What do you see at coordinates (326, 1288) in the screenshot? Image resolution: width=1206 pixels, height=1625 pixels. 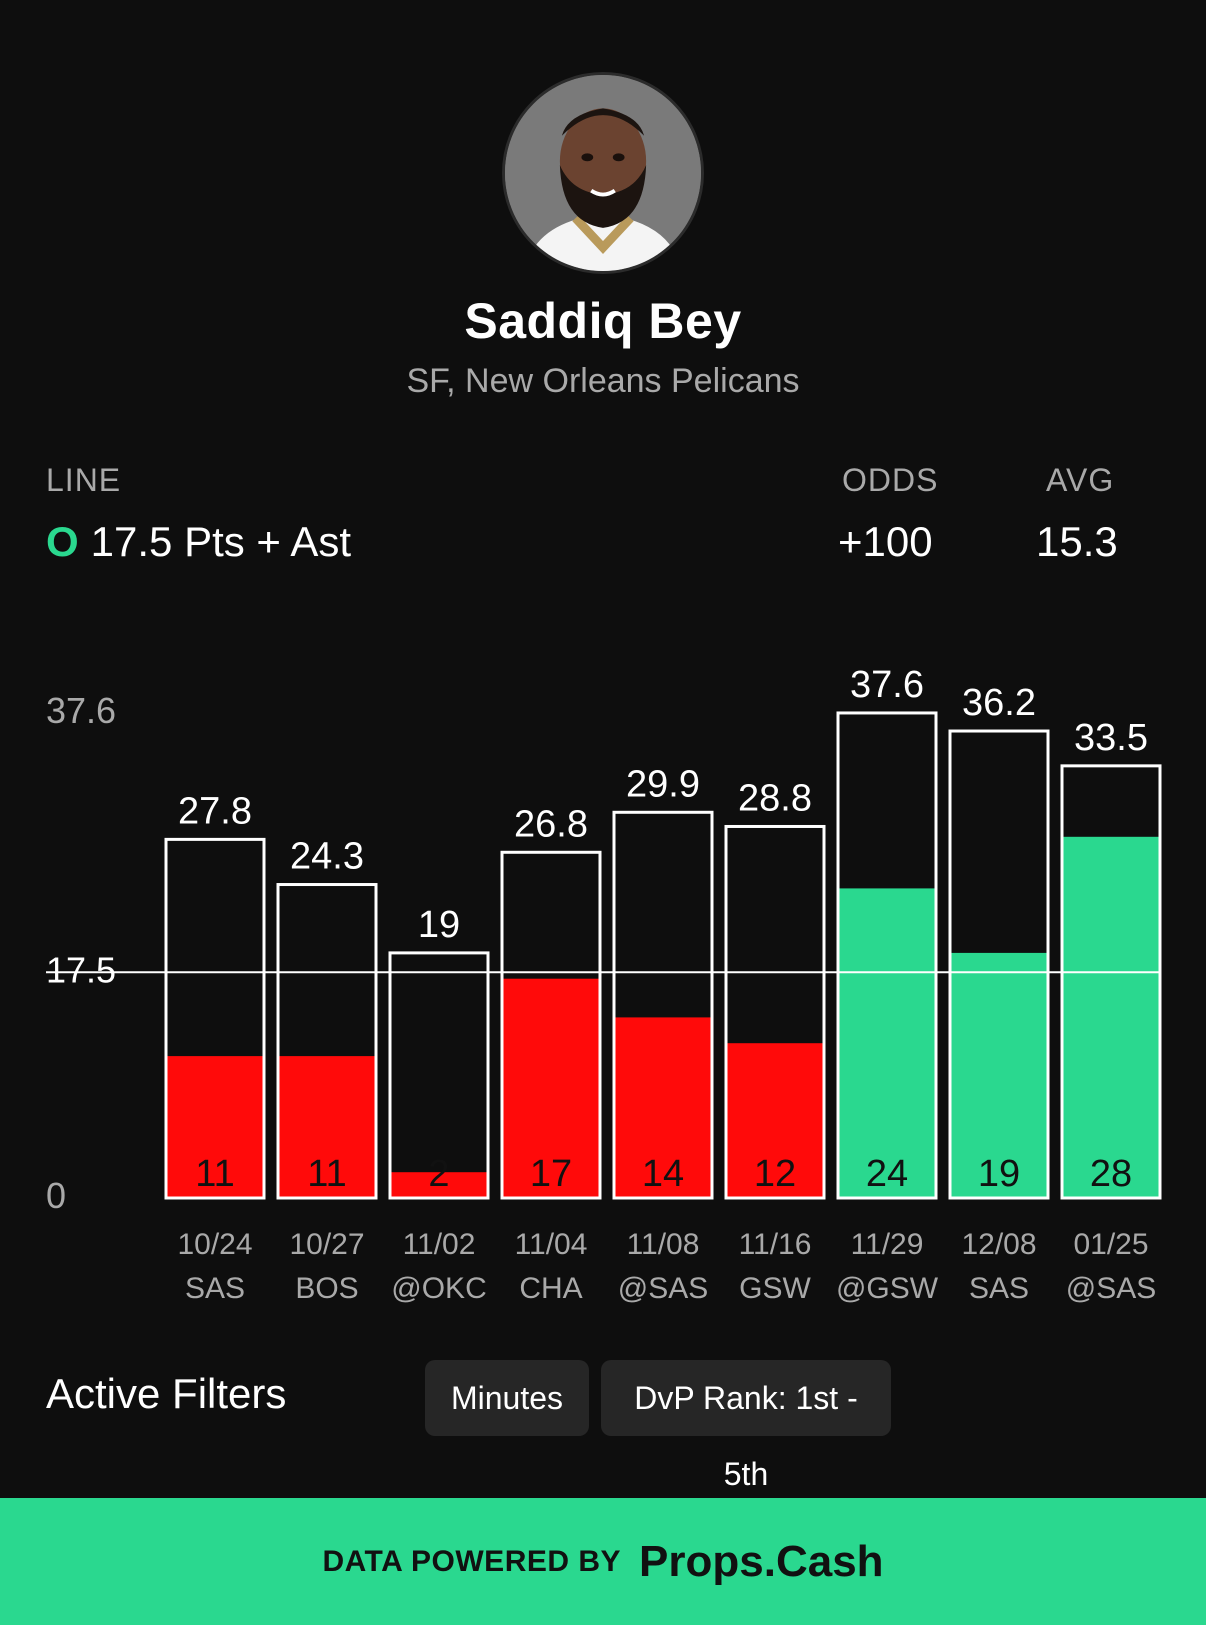 I see `x-tick-opponent-1: BOS` at bounding box center [326, 1288].